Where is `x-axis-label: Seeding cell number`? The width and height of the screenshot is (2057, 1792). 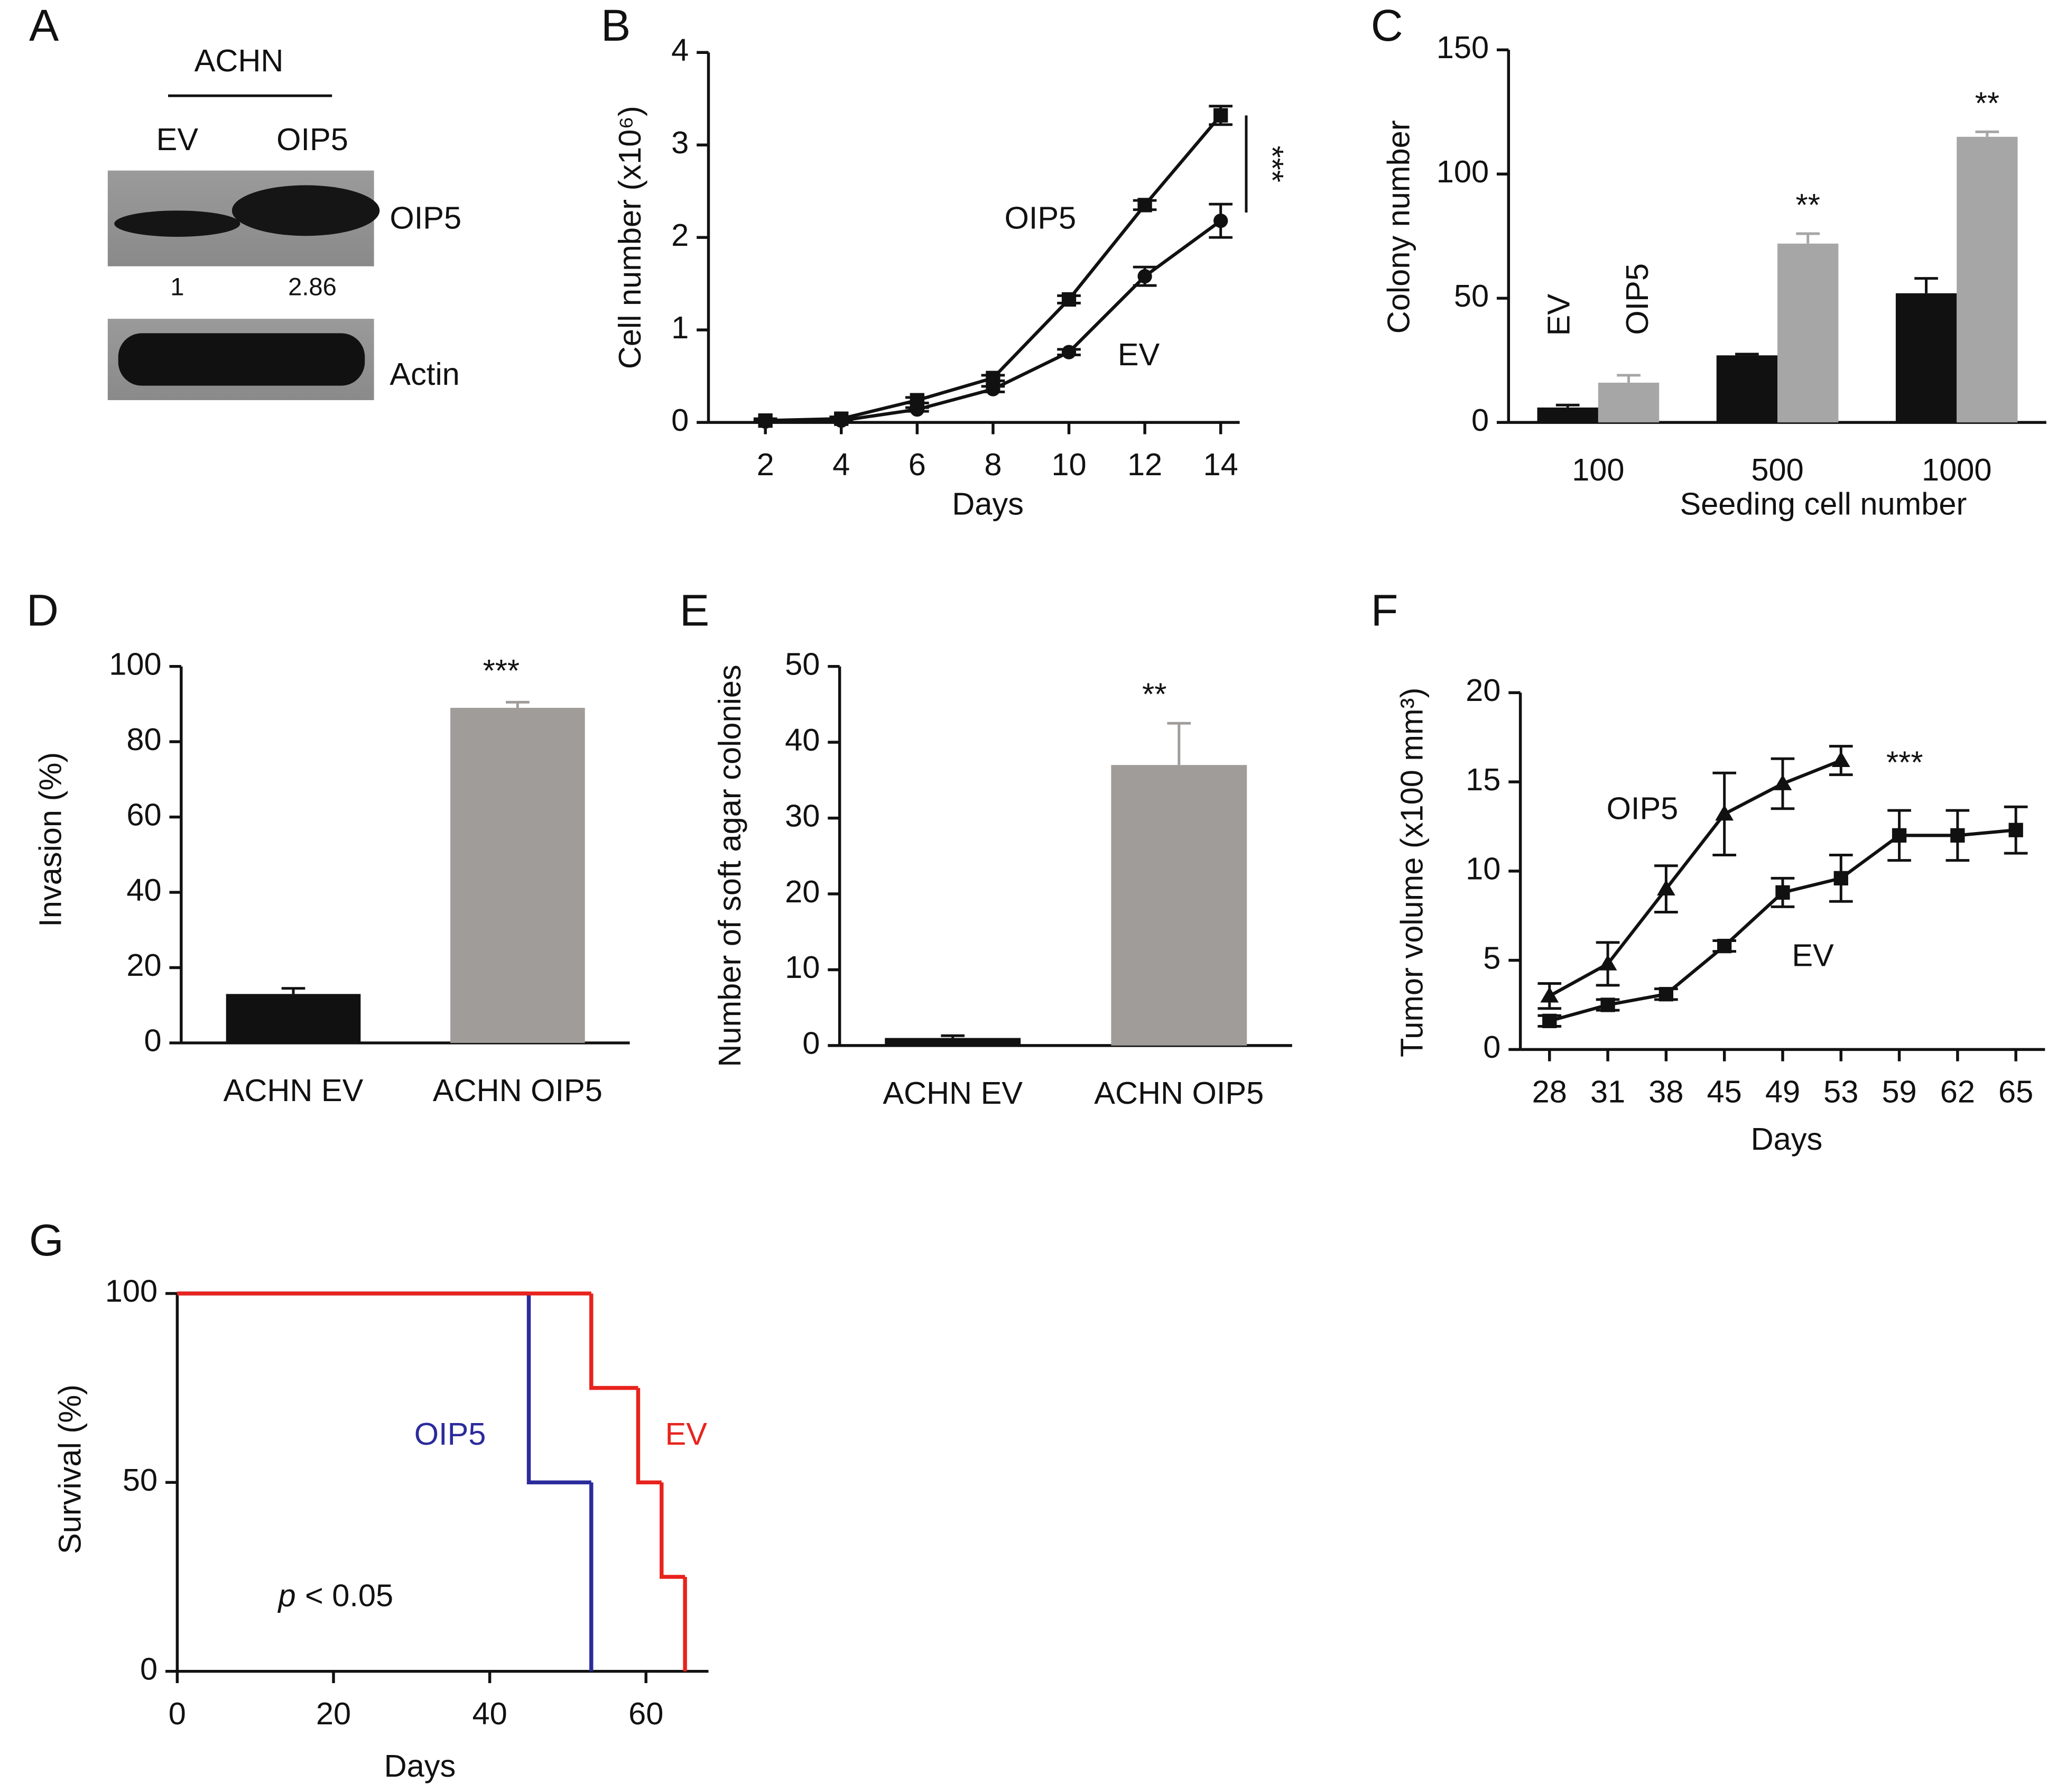 x-axis-label: Seeding cell number is located at coordinates (1824, 504).